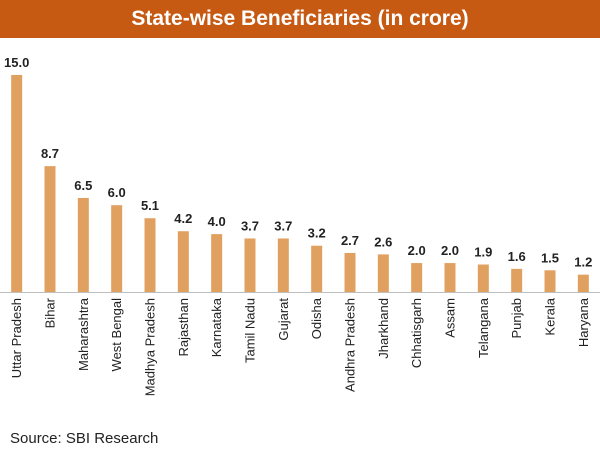 This screenshot has width=600, height=471. I want to click on bar-haryana, so click(583, 283).